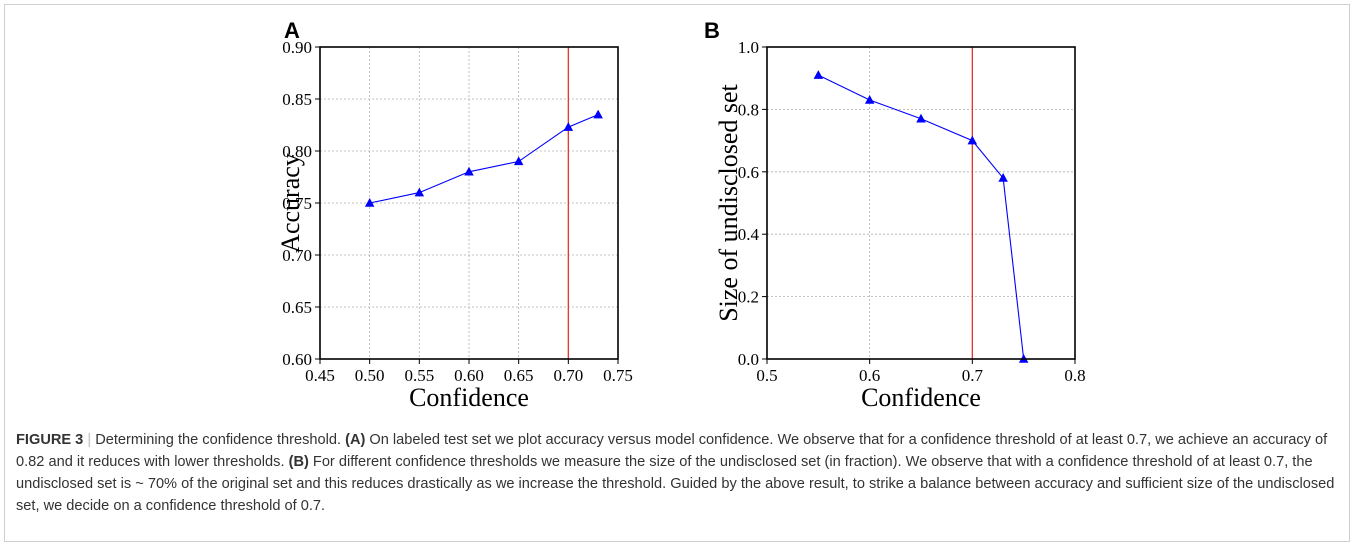  I want to click on panel-label-b: B, so click(712, 30).